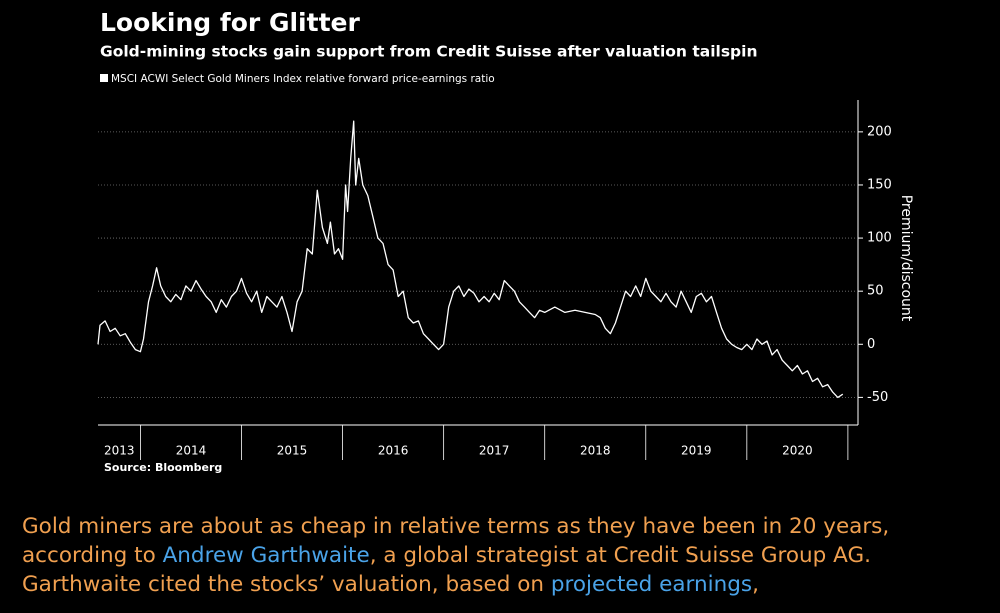  I want to click on article-text: ,, so click(755, 584).